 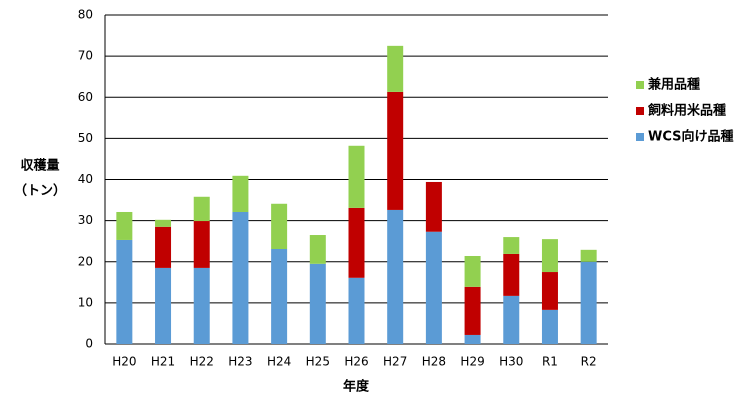 I want to click on x-tick-label: H23, so click(x=240, y=362).